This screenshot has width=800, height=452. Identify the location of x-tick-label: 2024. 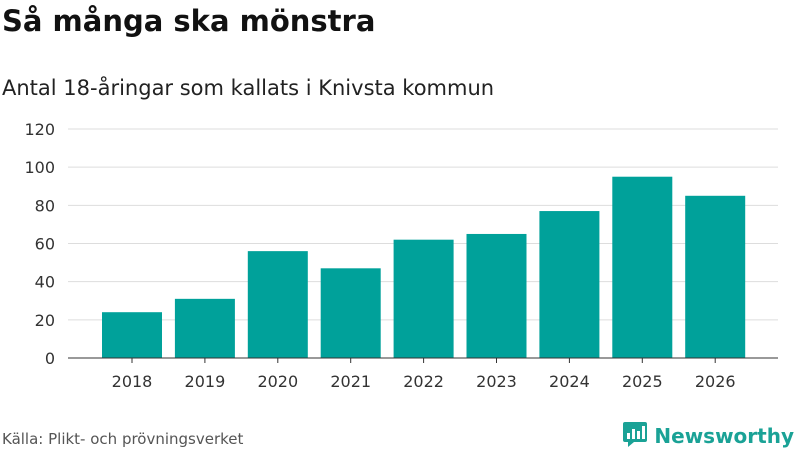
(569, 381).